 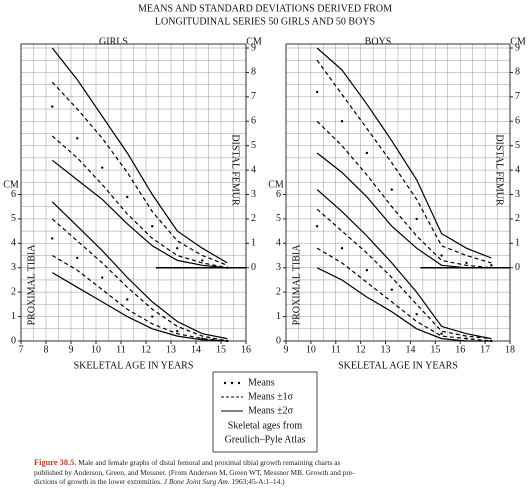 I want to click on x-tick-label: 17, so click(x=485, y=349).